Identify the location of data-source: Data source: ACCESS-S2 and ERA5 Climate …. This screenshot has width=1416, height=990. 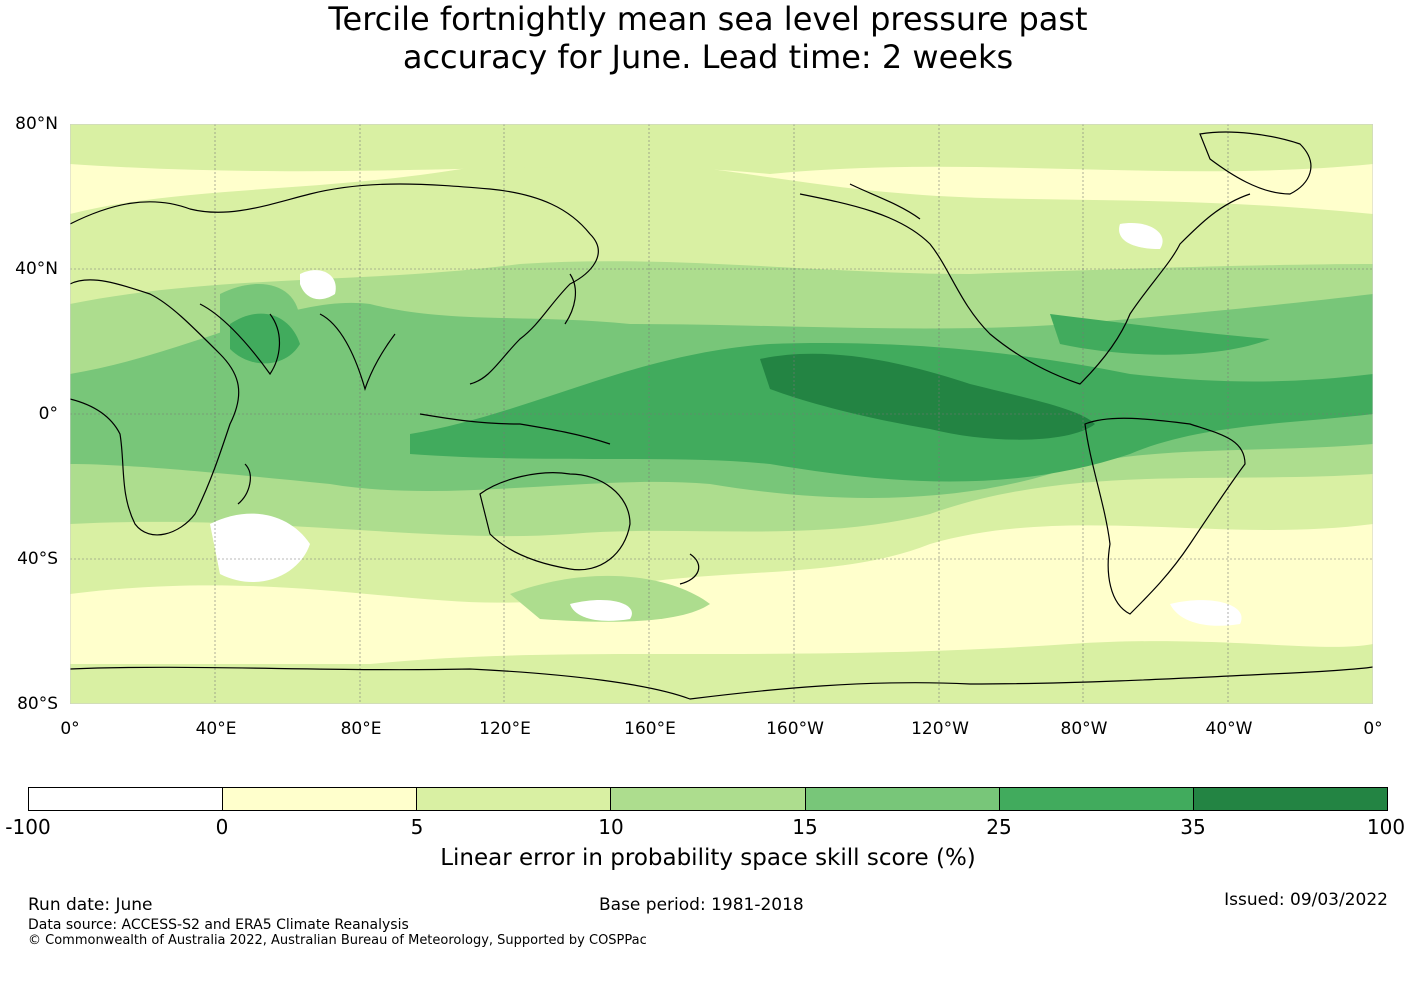
(218, 925).